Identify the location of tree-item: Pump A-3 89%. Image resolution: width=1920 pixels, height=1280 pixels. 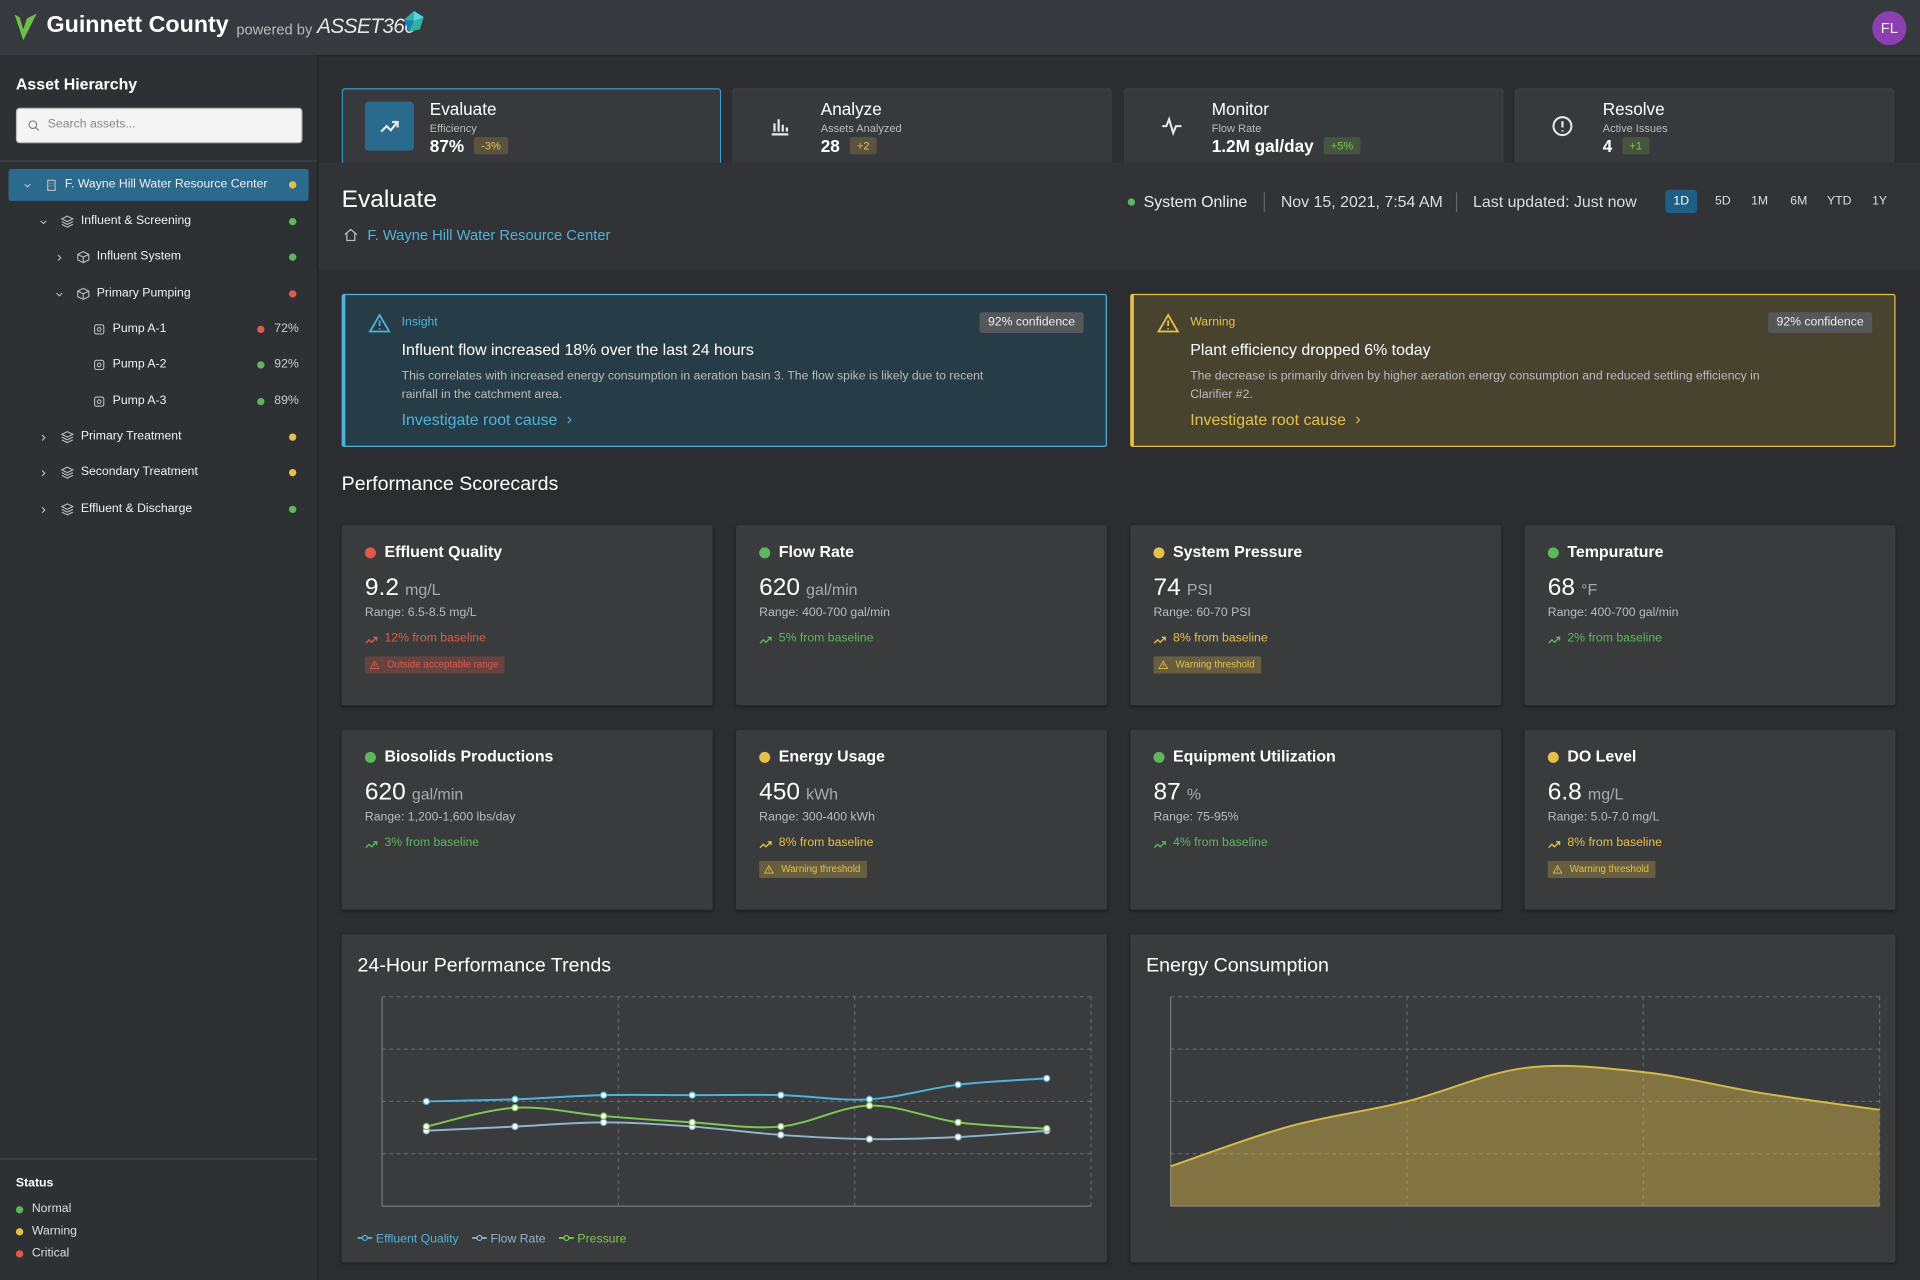
(158, 402).